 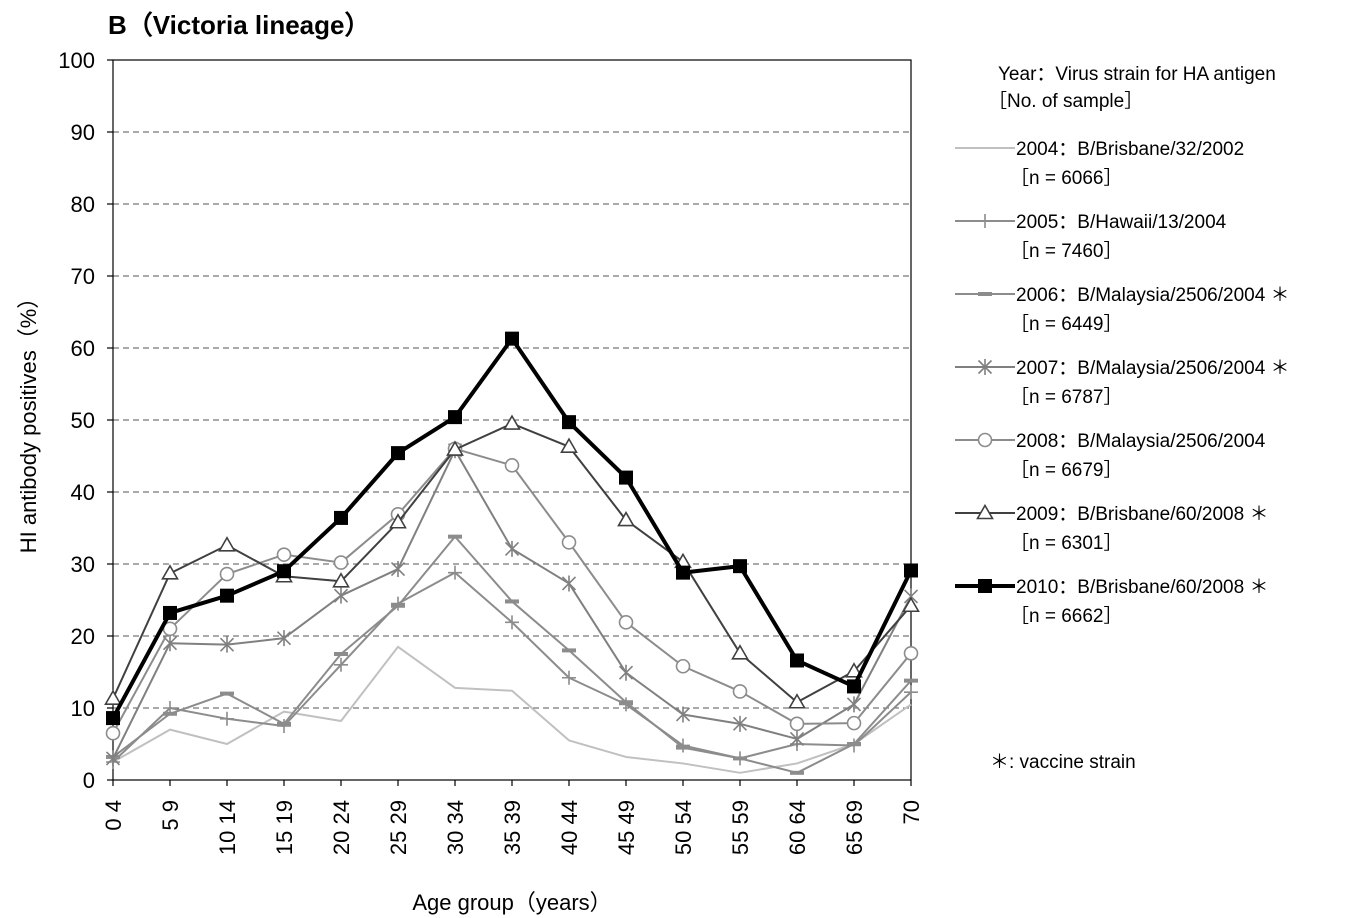 What do you see at coordinates (1066, 470) in the screenshot?
I see `legend-sample-count: ［n = 6679］` at bounding box center [1066, 470].